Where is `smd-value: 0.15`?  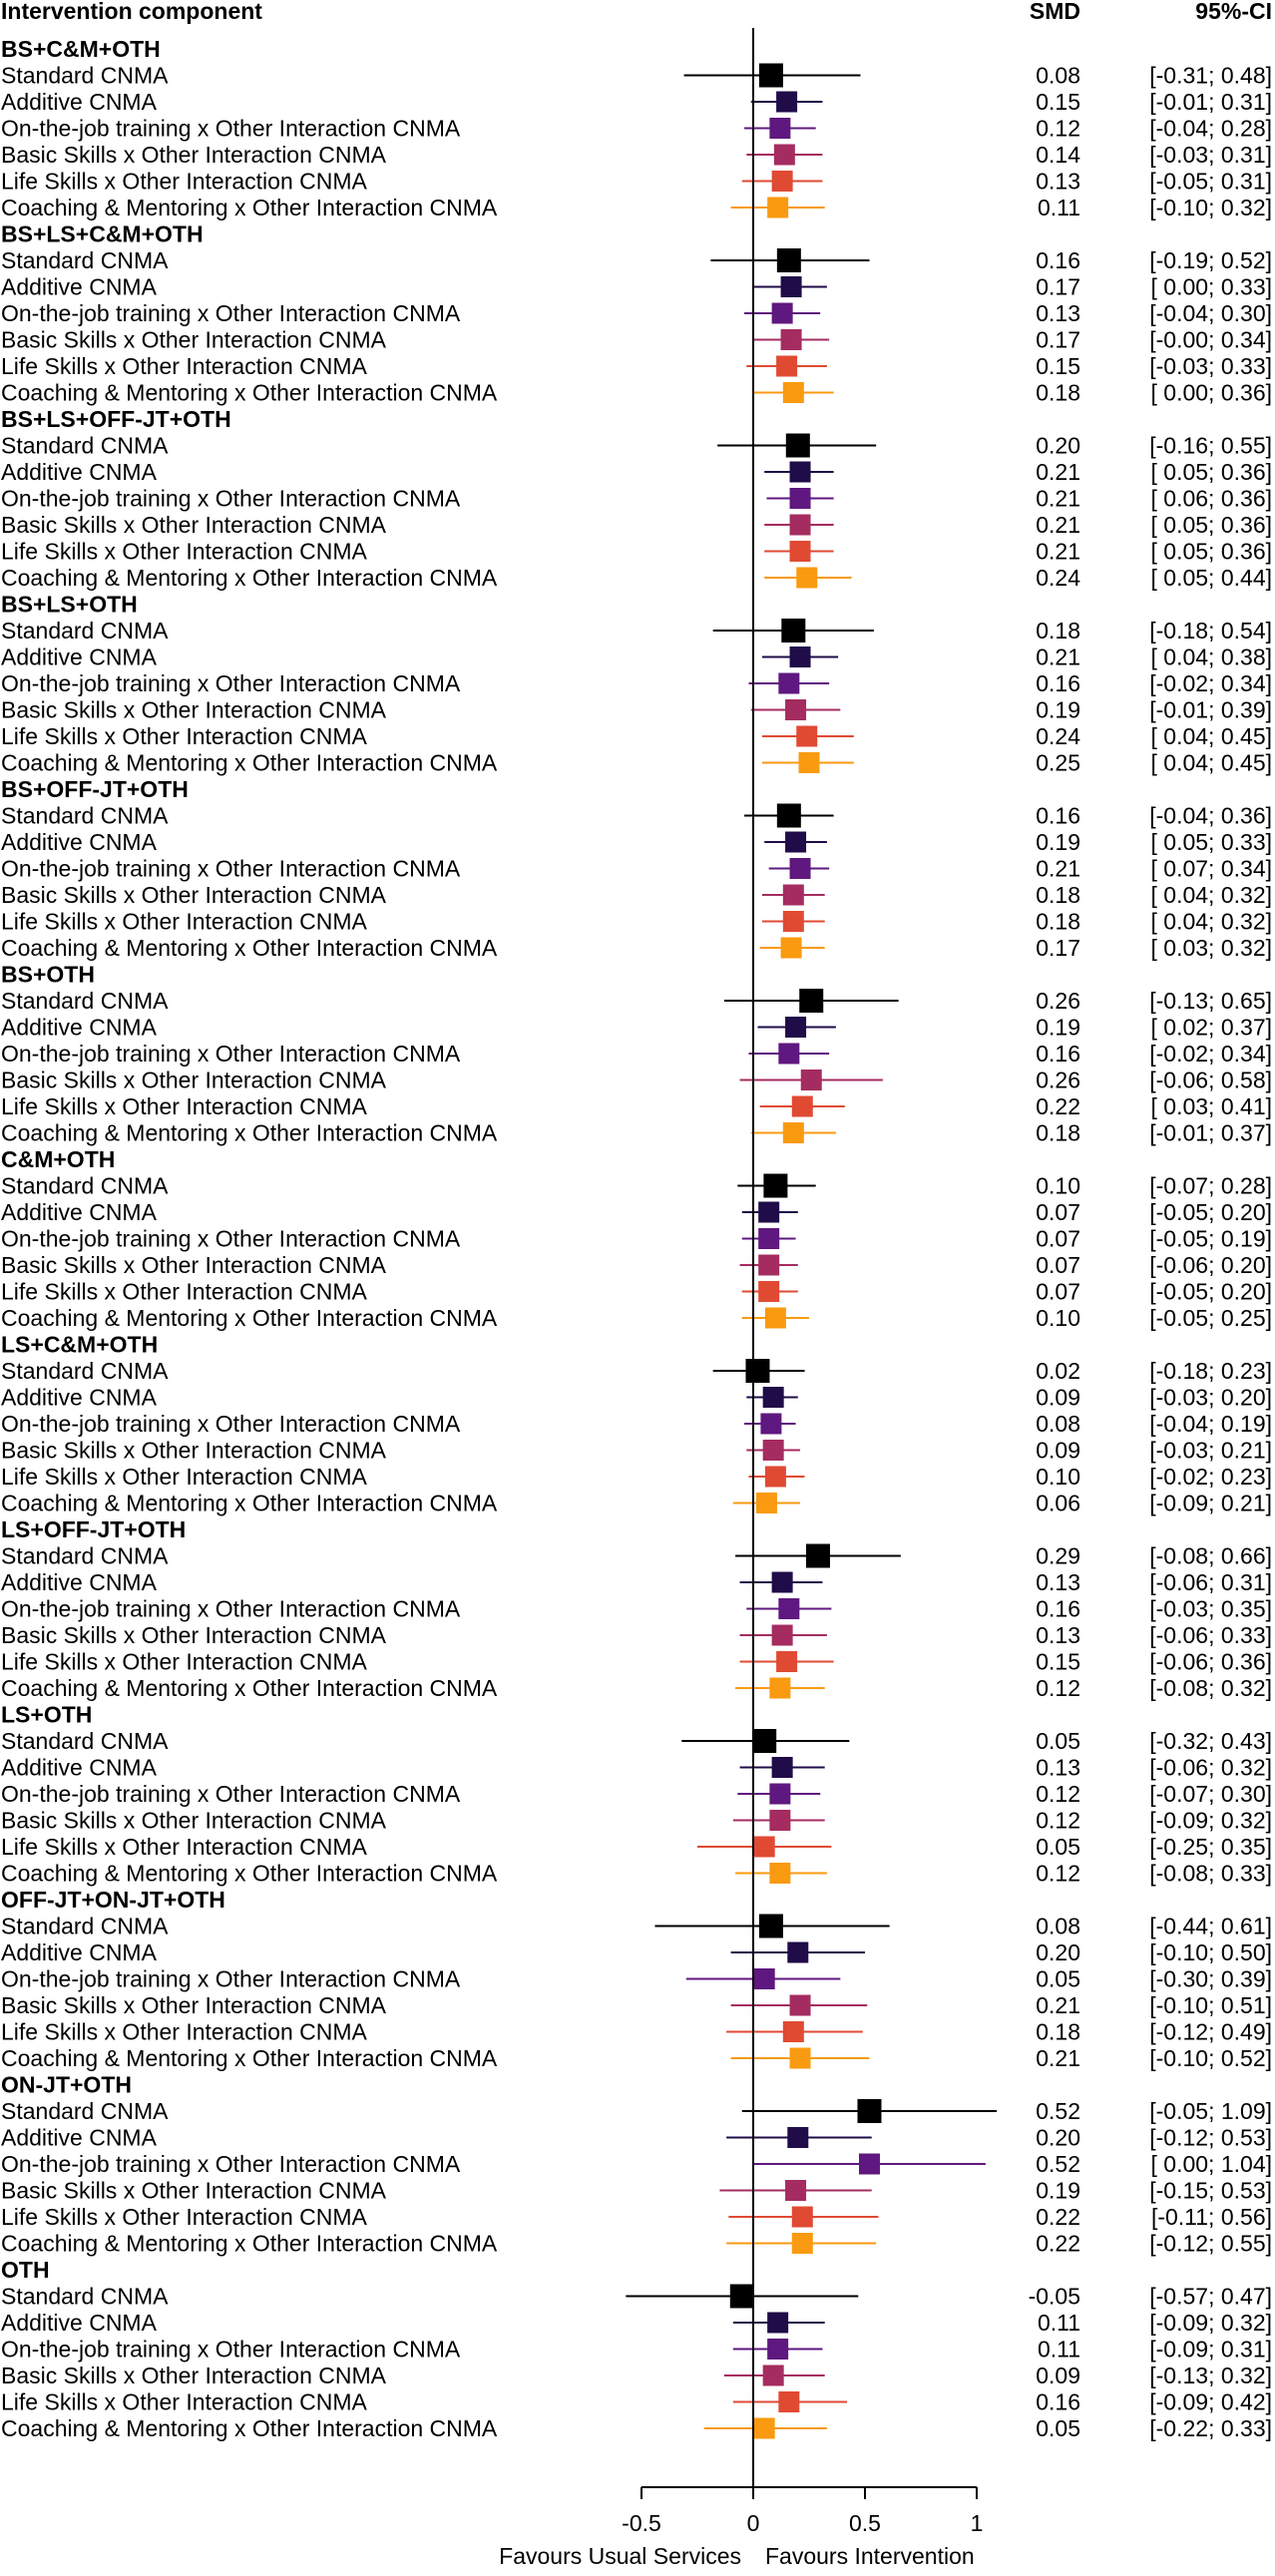 smd-value: 0.15 is located at coordinates (1058, 366).